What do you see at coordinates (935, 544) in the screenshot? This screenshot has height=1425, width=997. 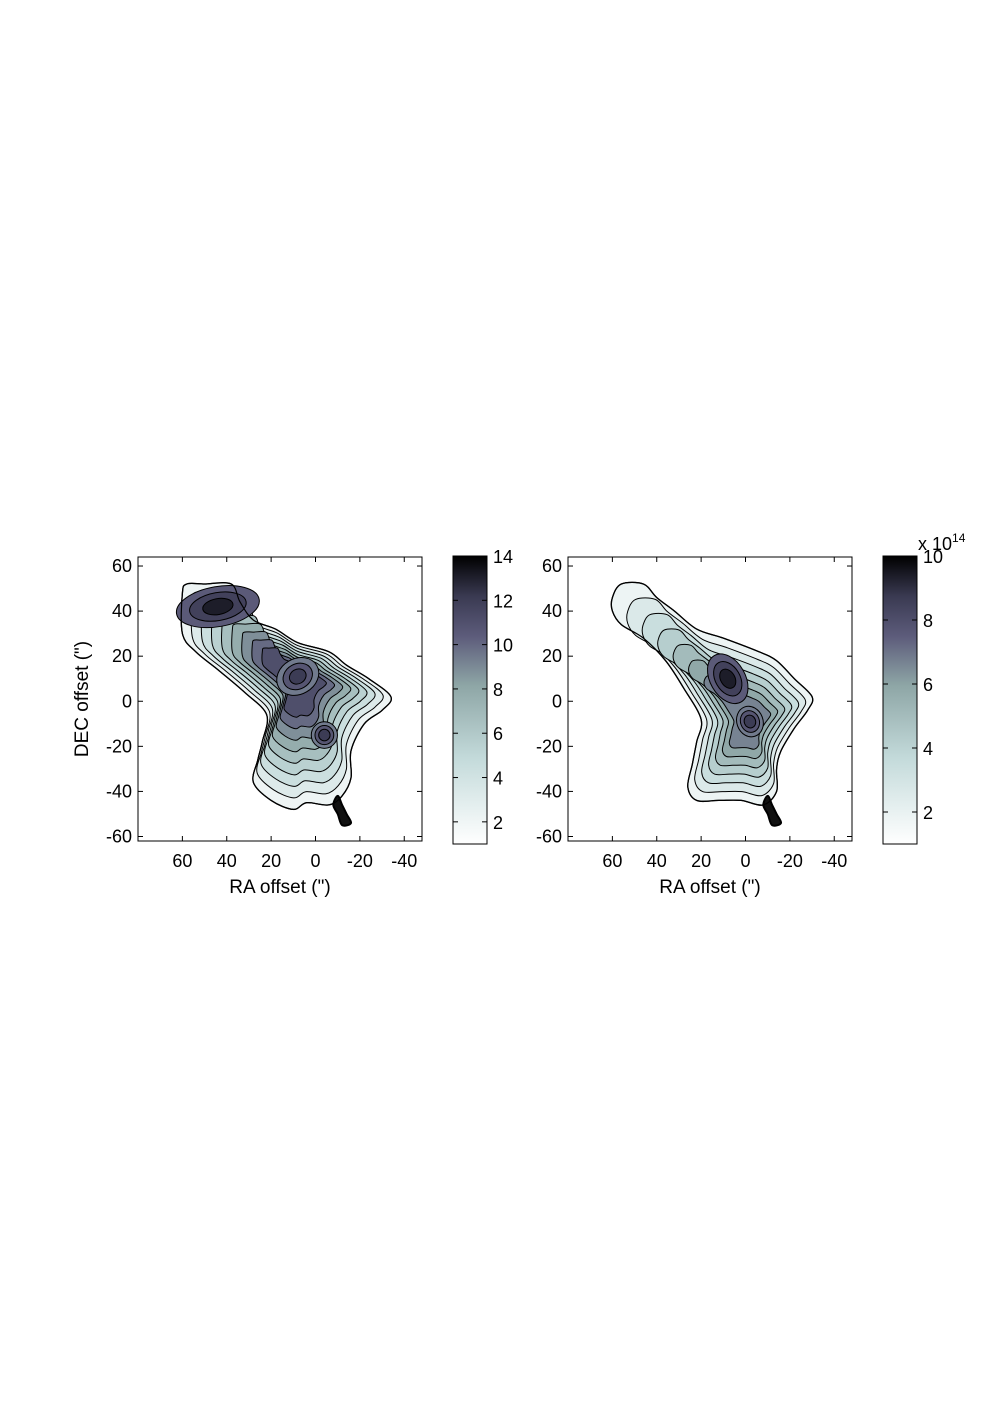 I see `colorbar-multiplier-base: x 10` at bounding box center [935, 544].